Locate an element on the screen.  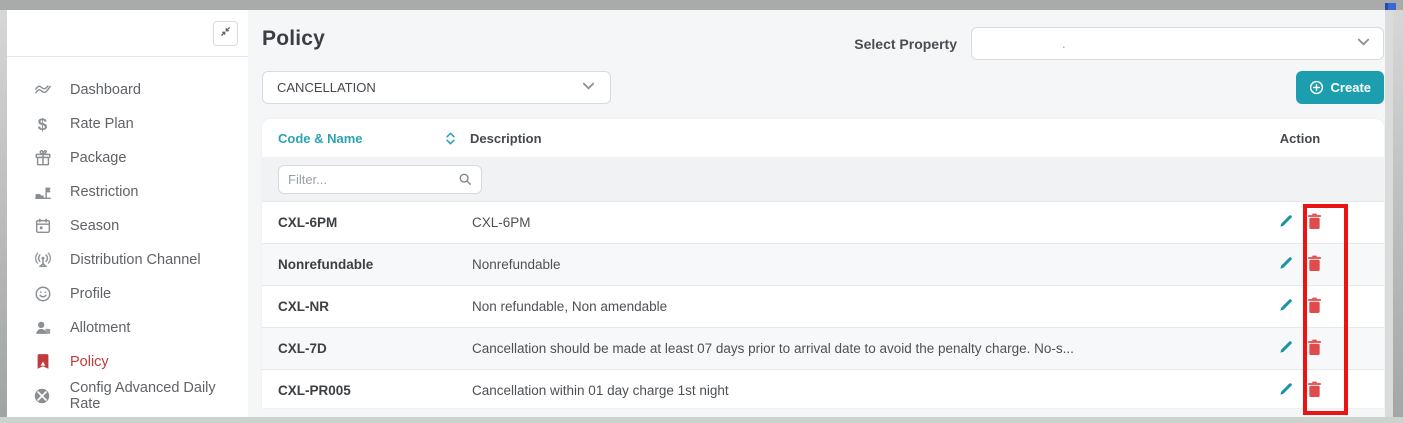
select-property-group: Select Property . is located at coordinates (1119, 43).